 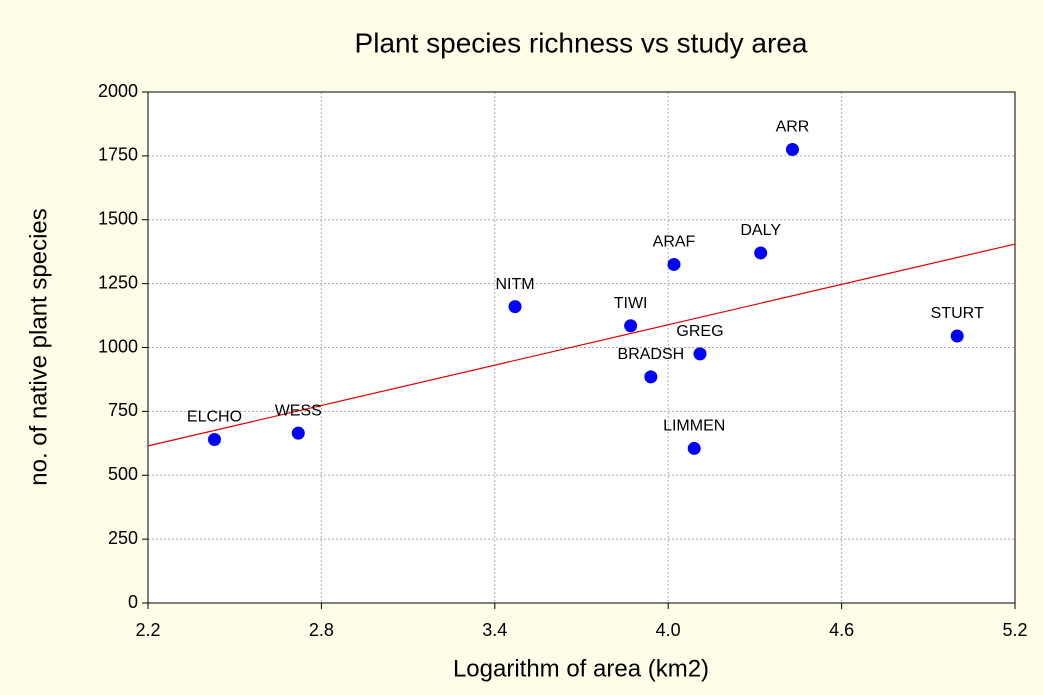 What do you see at coordinates (841, 630) in the screenshot?
I see `x-tick-label: 4.6` at bounding box center [841, 630].